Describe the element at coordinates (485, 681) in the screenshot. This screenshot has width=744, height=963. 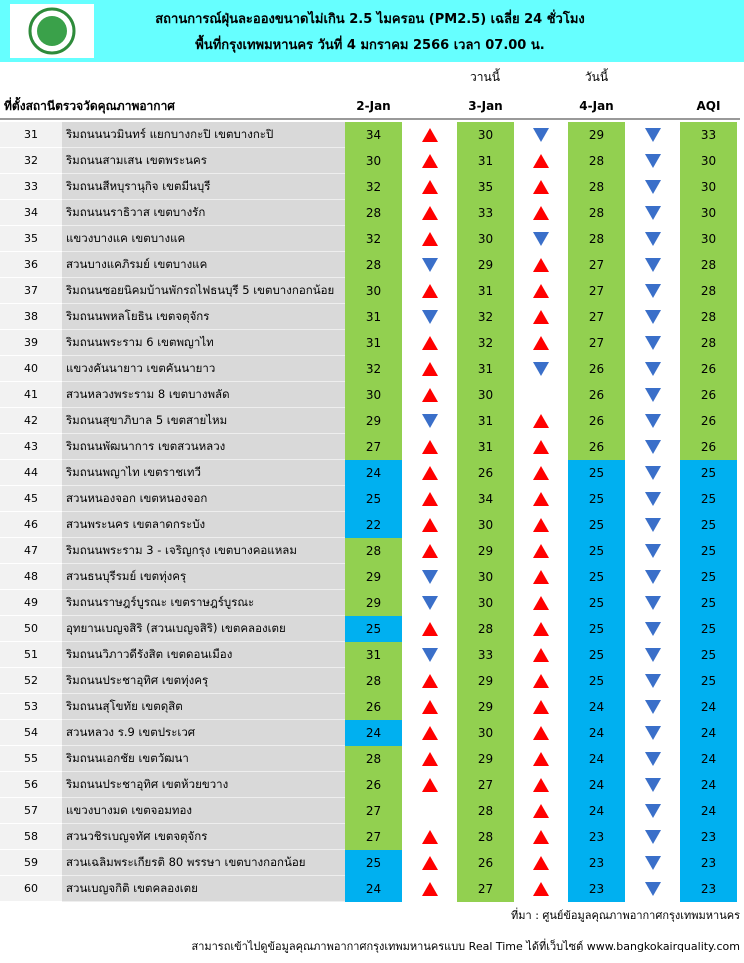
I see `value-cell: 29` at that location.